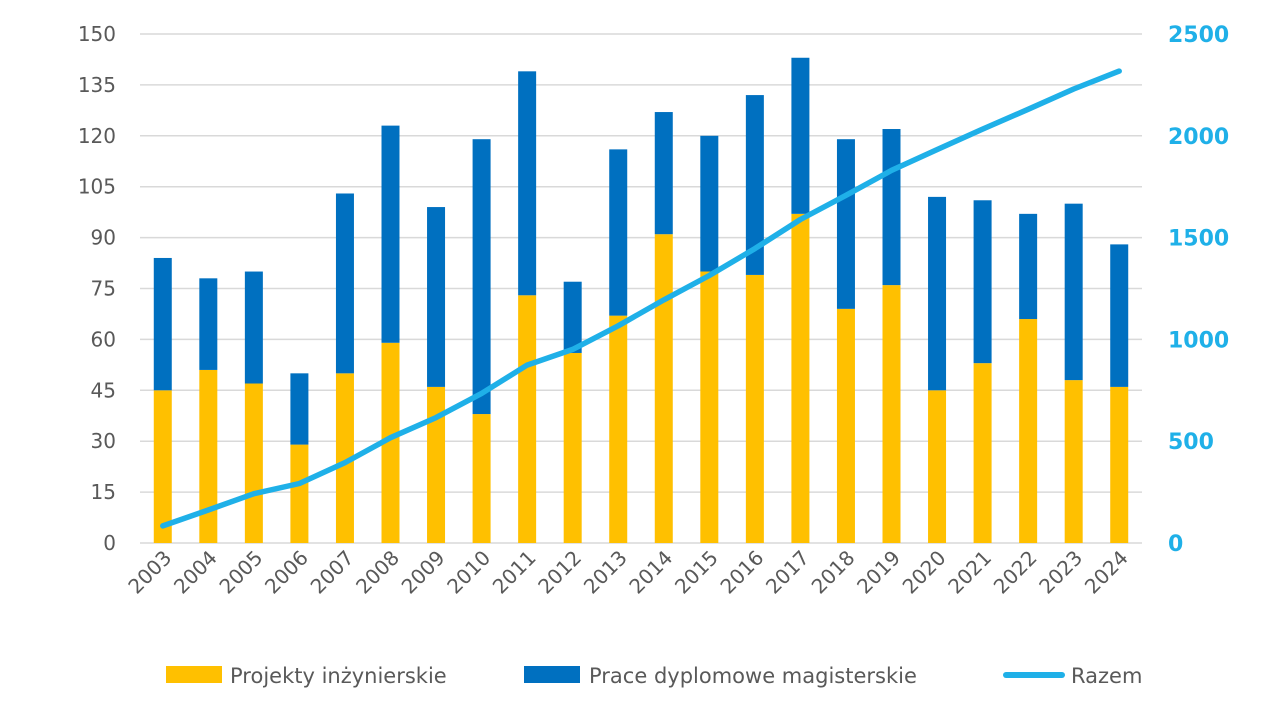  What do you see at coordinates (1073, 461) in the screenshot?
I see `bar-projekty-2023` at bounding box center [1073, 461].